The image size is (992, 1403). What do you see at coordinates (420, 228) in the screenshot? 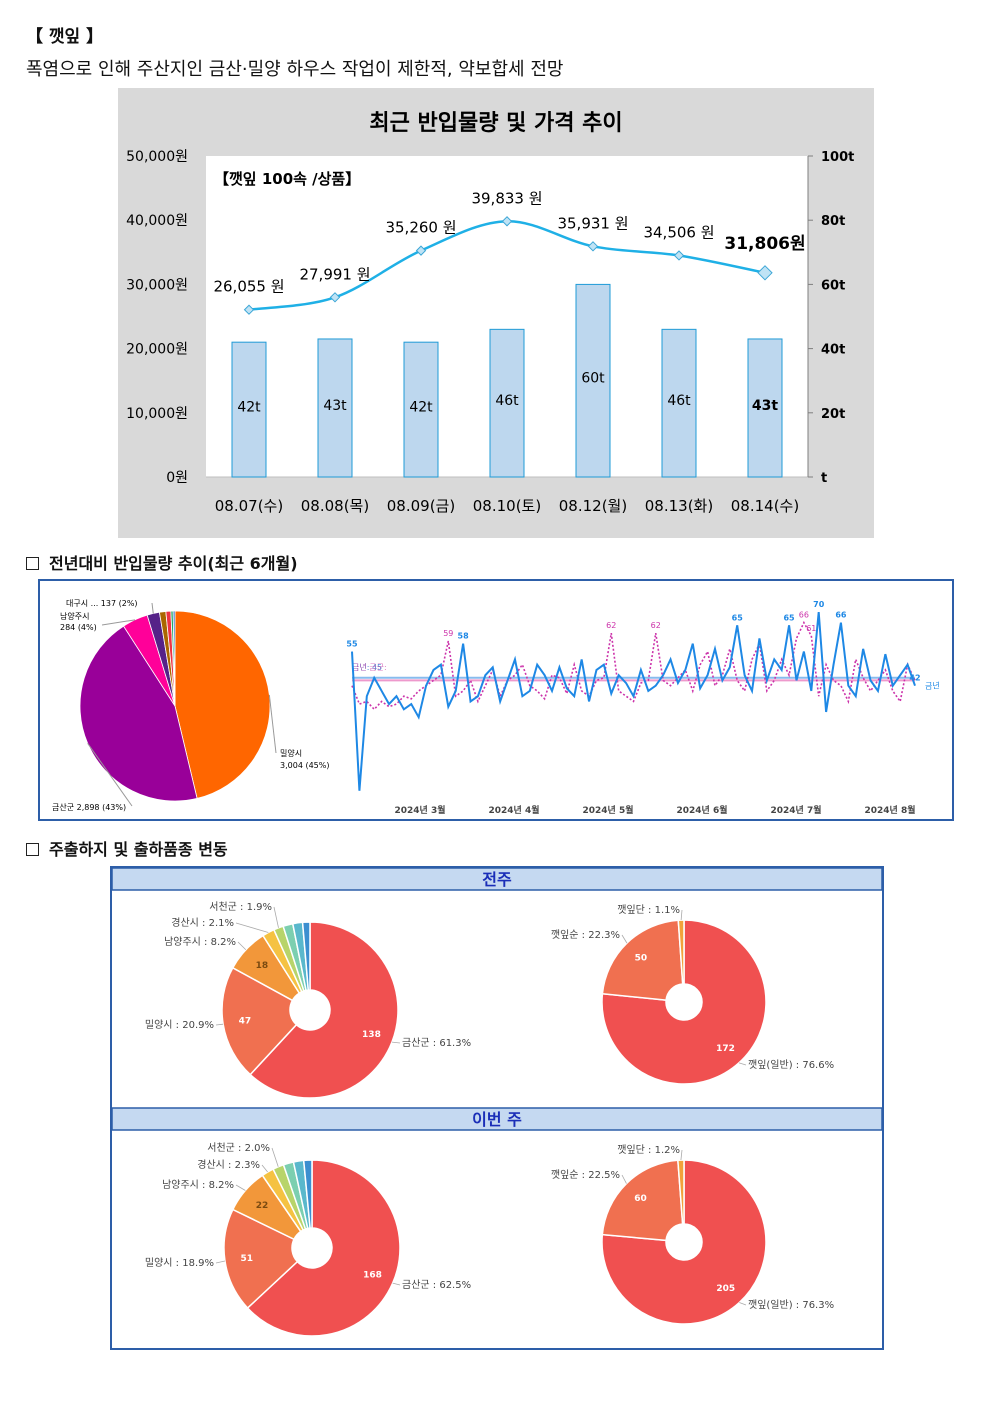
I see `price-label: 35,260 원` at bounding box center [420, 228].